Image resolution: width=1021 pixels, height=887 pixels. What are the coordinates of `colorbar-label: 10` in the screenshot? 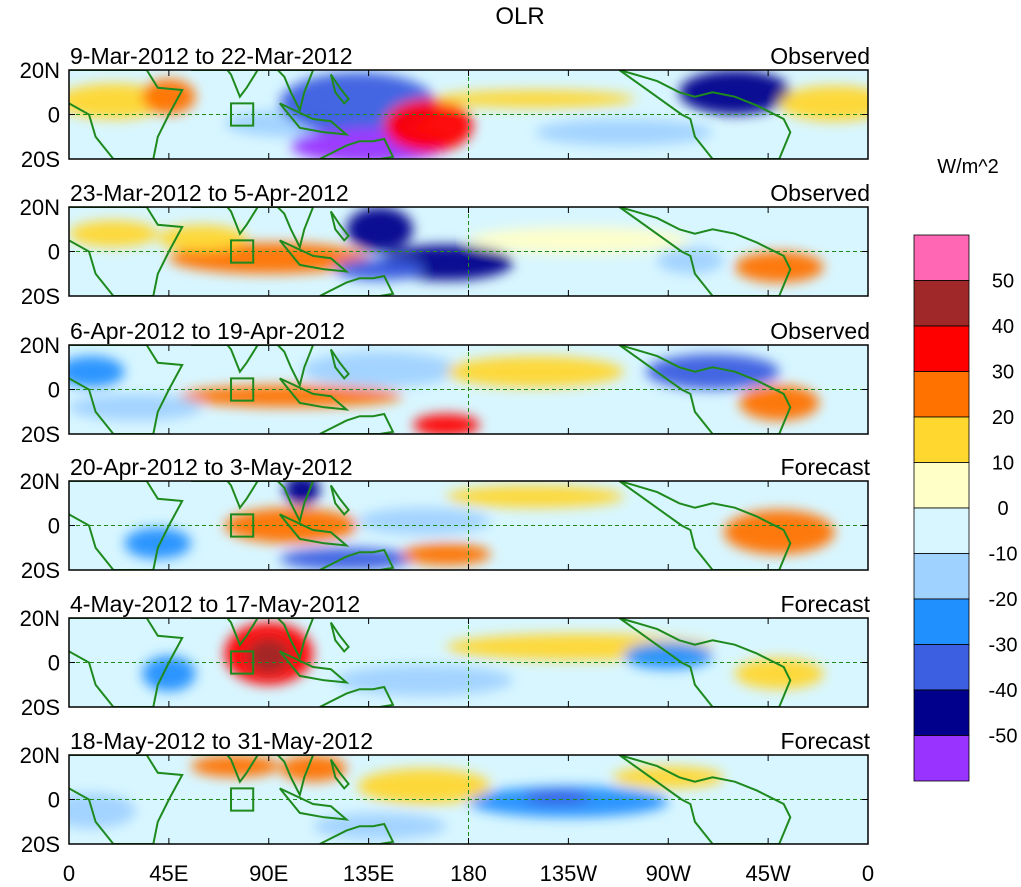 It's located at (1003, 464).